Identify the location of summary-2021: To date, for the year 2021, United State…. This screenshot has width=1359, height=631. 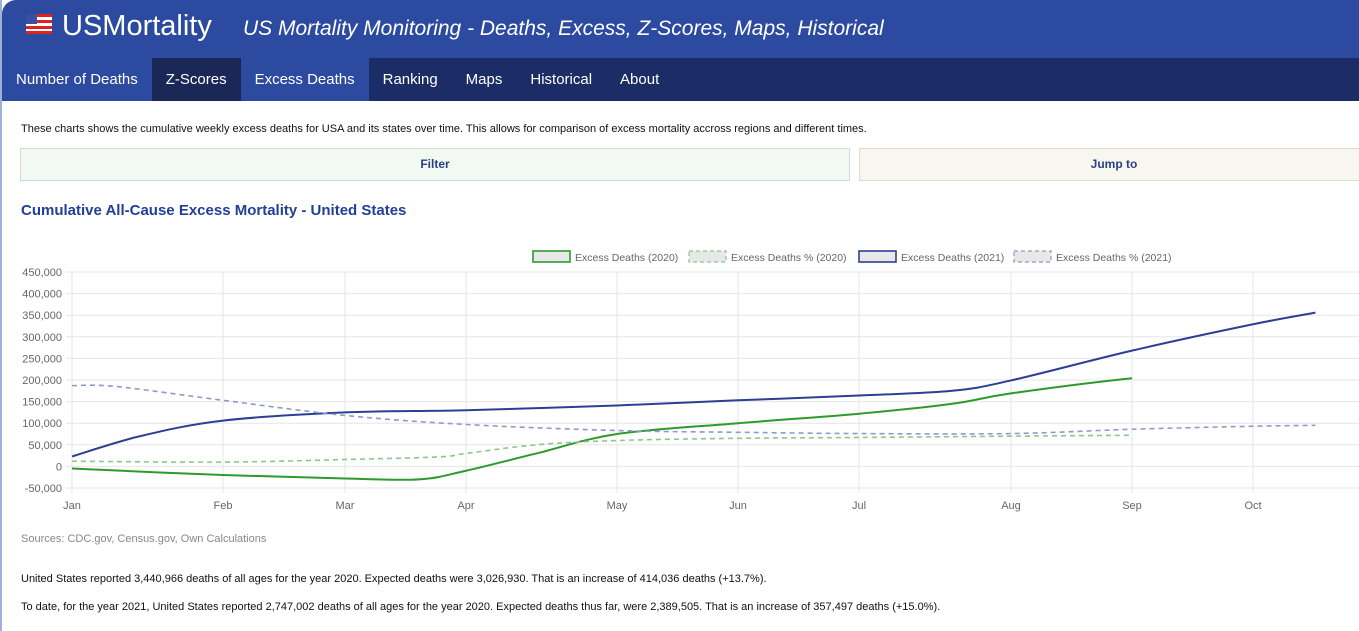
(481, 607).